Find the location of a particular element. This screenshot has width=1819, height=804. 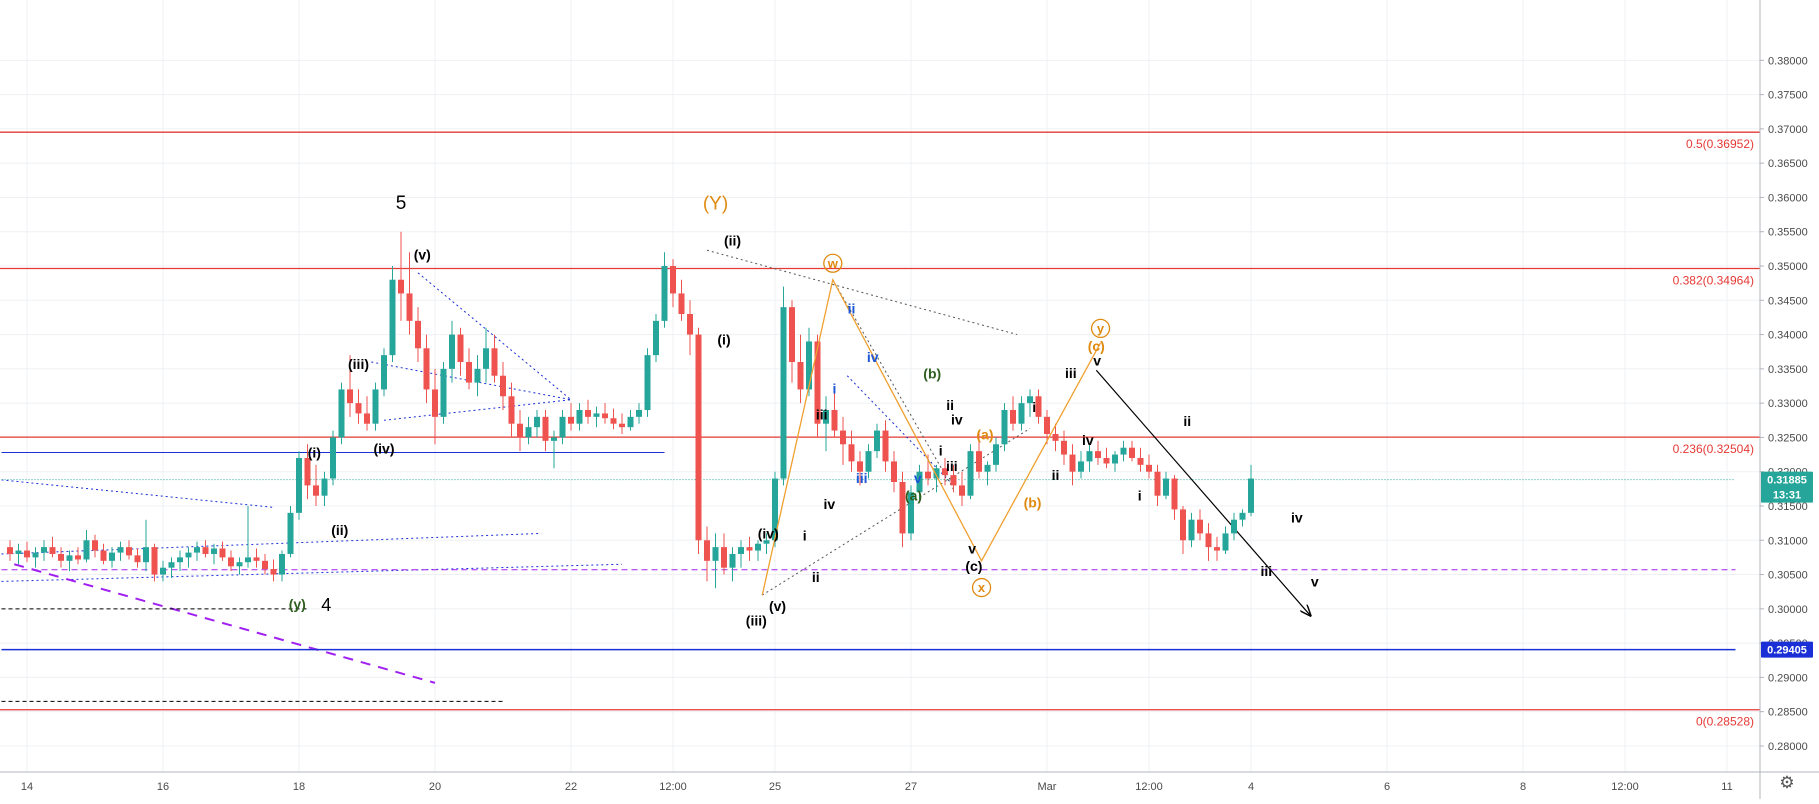

x-tick-label: 6 is located at coordinates (1387, 787).